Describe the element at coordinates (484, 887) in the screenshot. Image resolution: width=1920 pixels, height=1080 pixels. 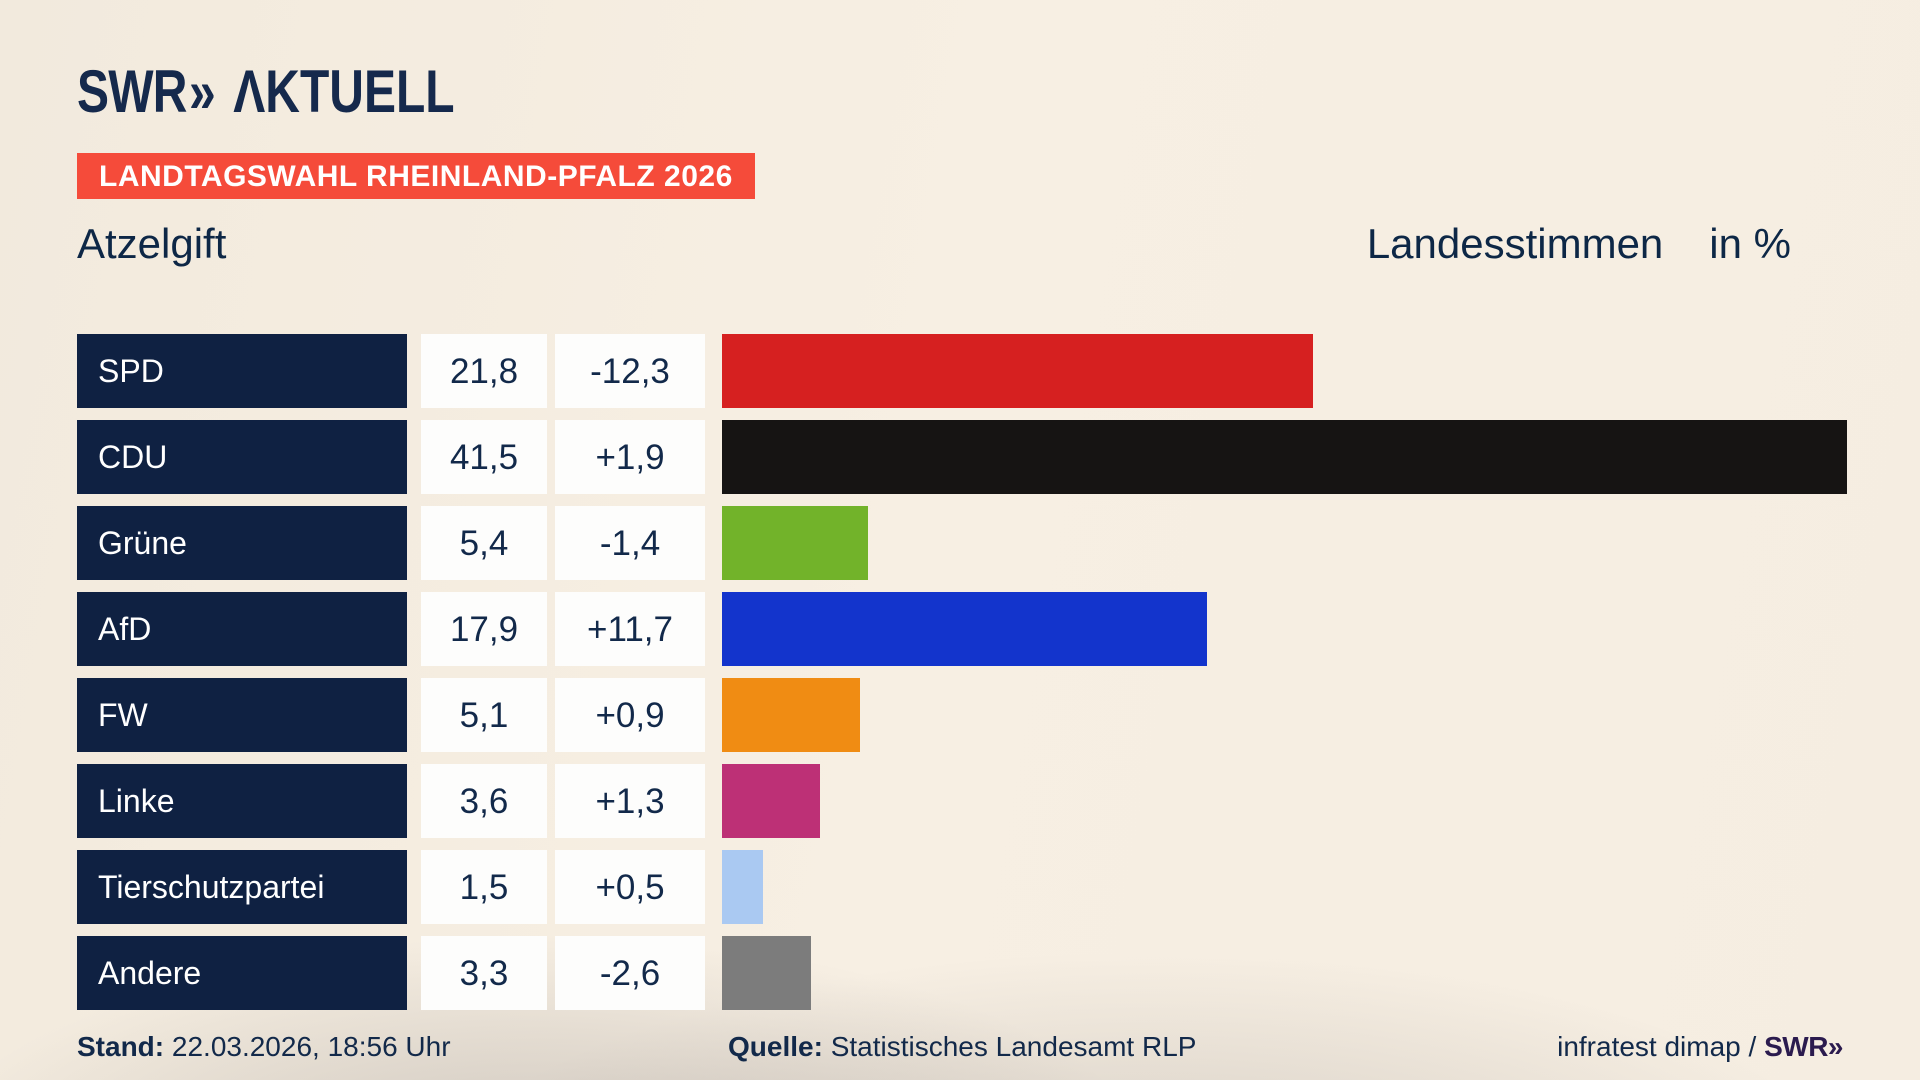
I see `party-result-value: 1,5` at that location.